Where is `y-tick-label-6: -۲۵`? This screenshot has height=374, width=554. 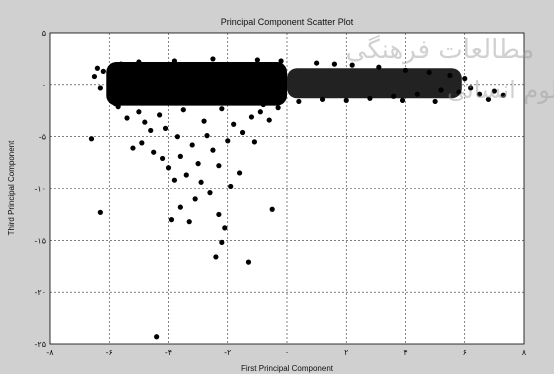 y-tick-label-6: -۲۵ is located at coordinates (40, 344).